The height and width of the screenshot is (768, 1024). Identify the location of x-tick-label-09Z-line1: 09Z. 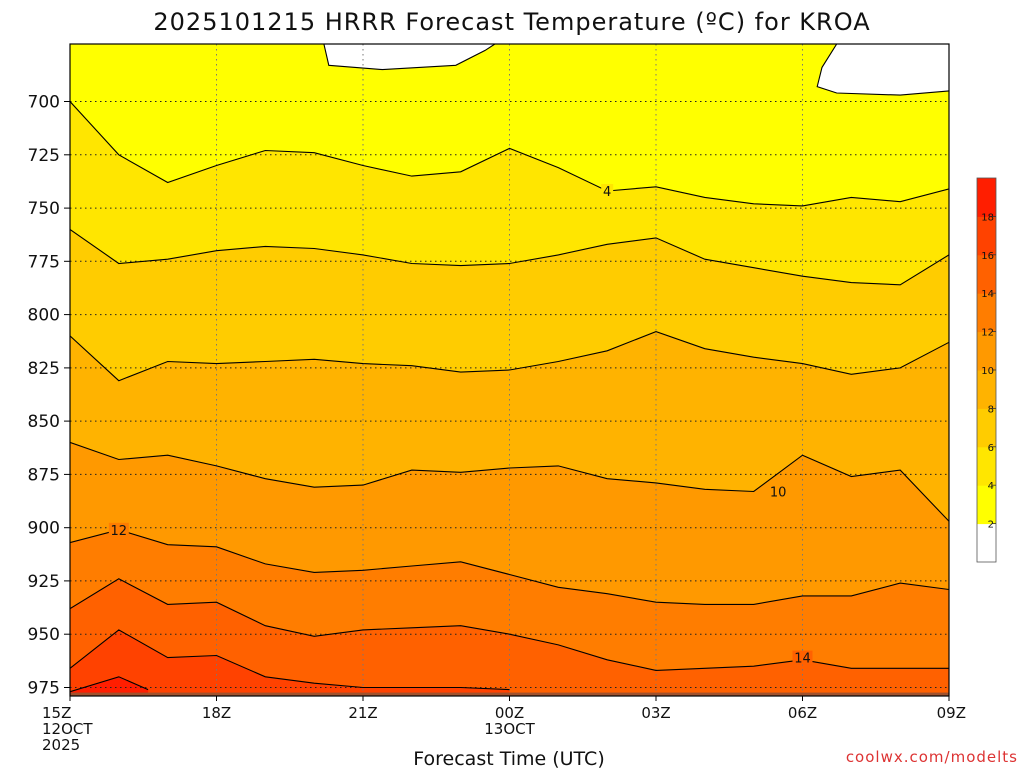
(951, 713).